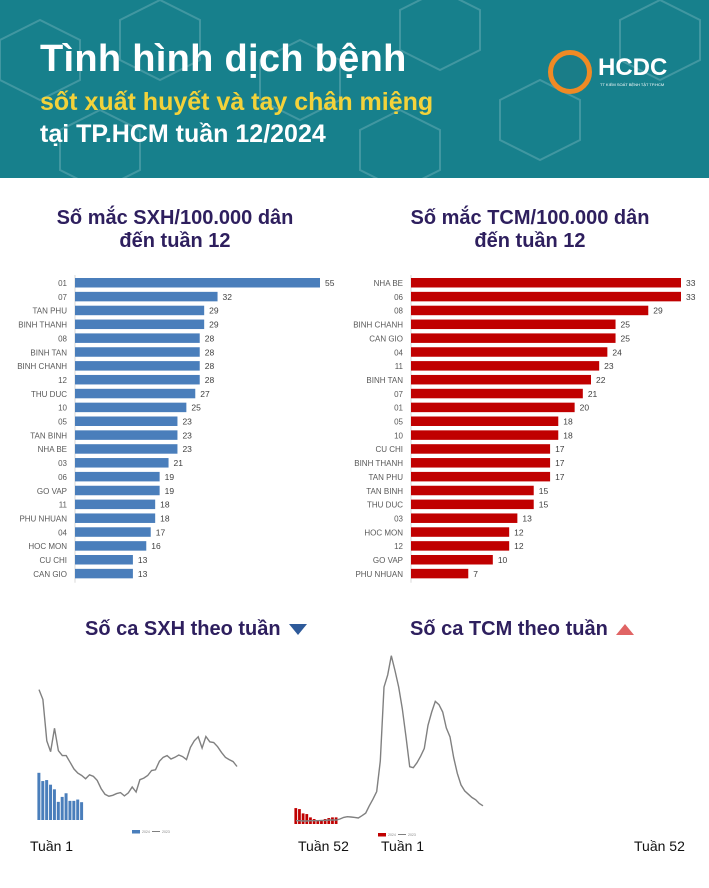  Describe the element at coordinates (385, 505) in the screenshot. I see `tcm-category-label: THU DUC` at that location.